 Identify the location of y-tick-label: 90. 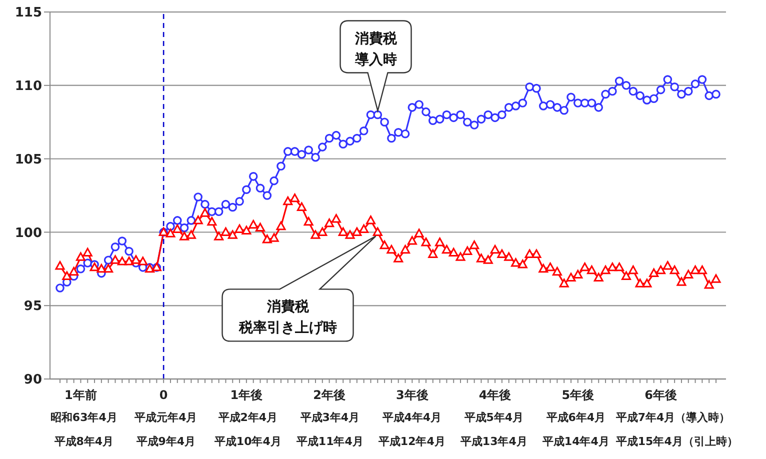
(33, 380).